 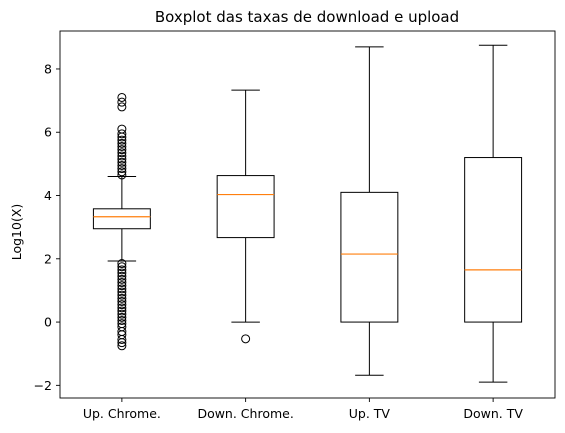 I want to click on y-tick-label: 2, so click(x=48, y=258).